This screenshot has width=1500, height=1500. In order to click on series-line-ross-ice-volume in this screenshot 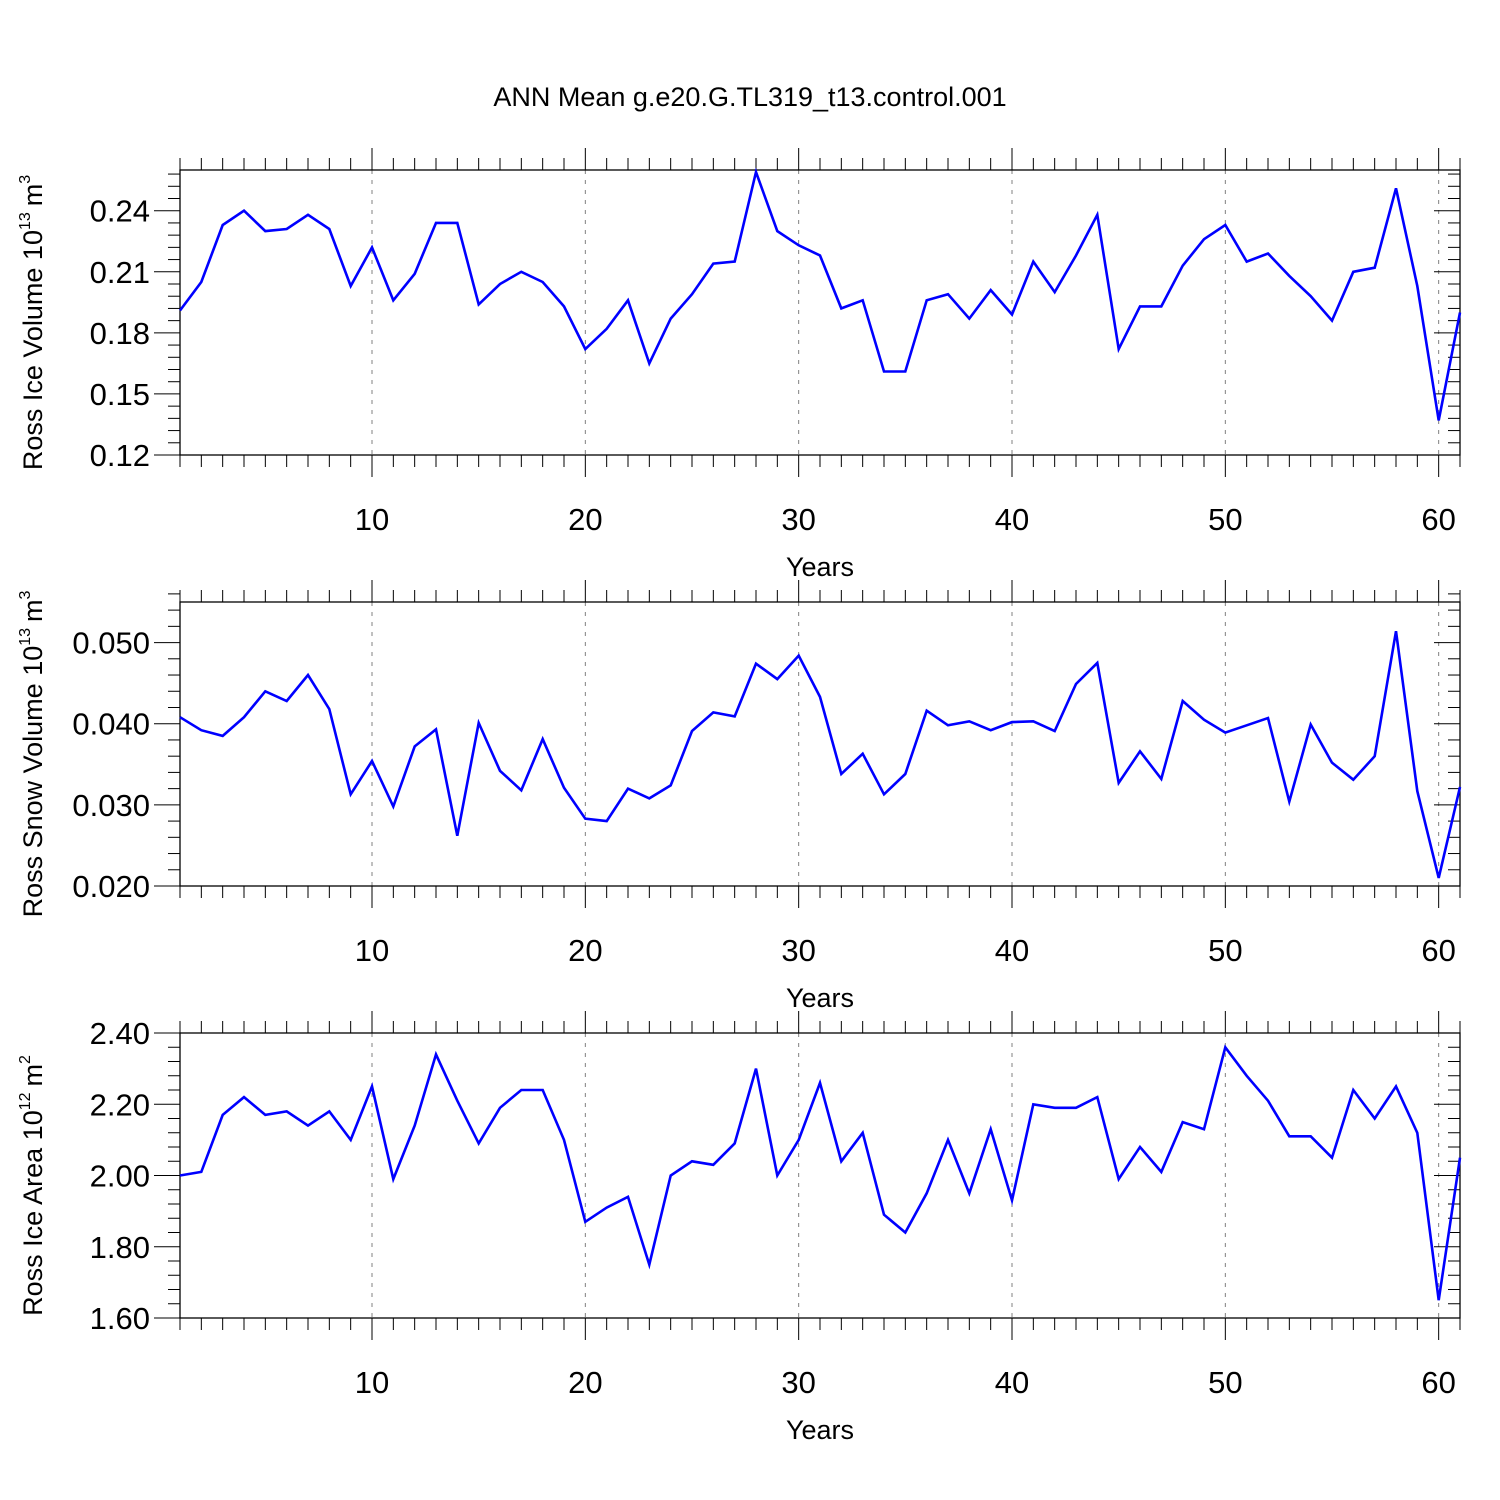, I will do `click(820, 294)`.